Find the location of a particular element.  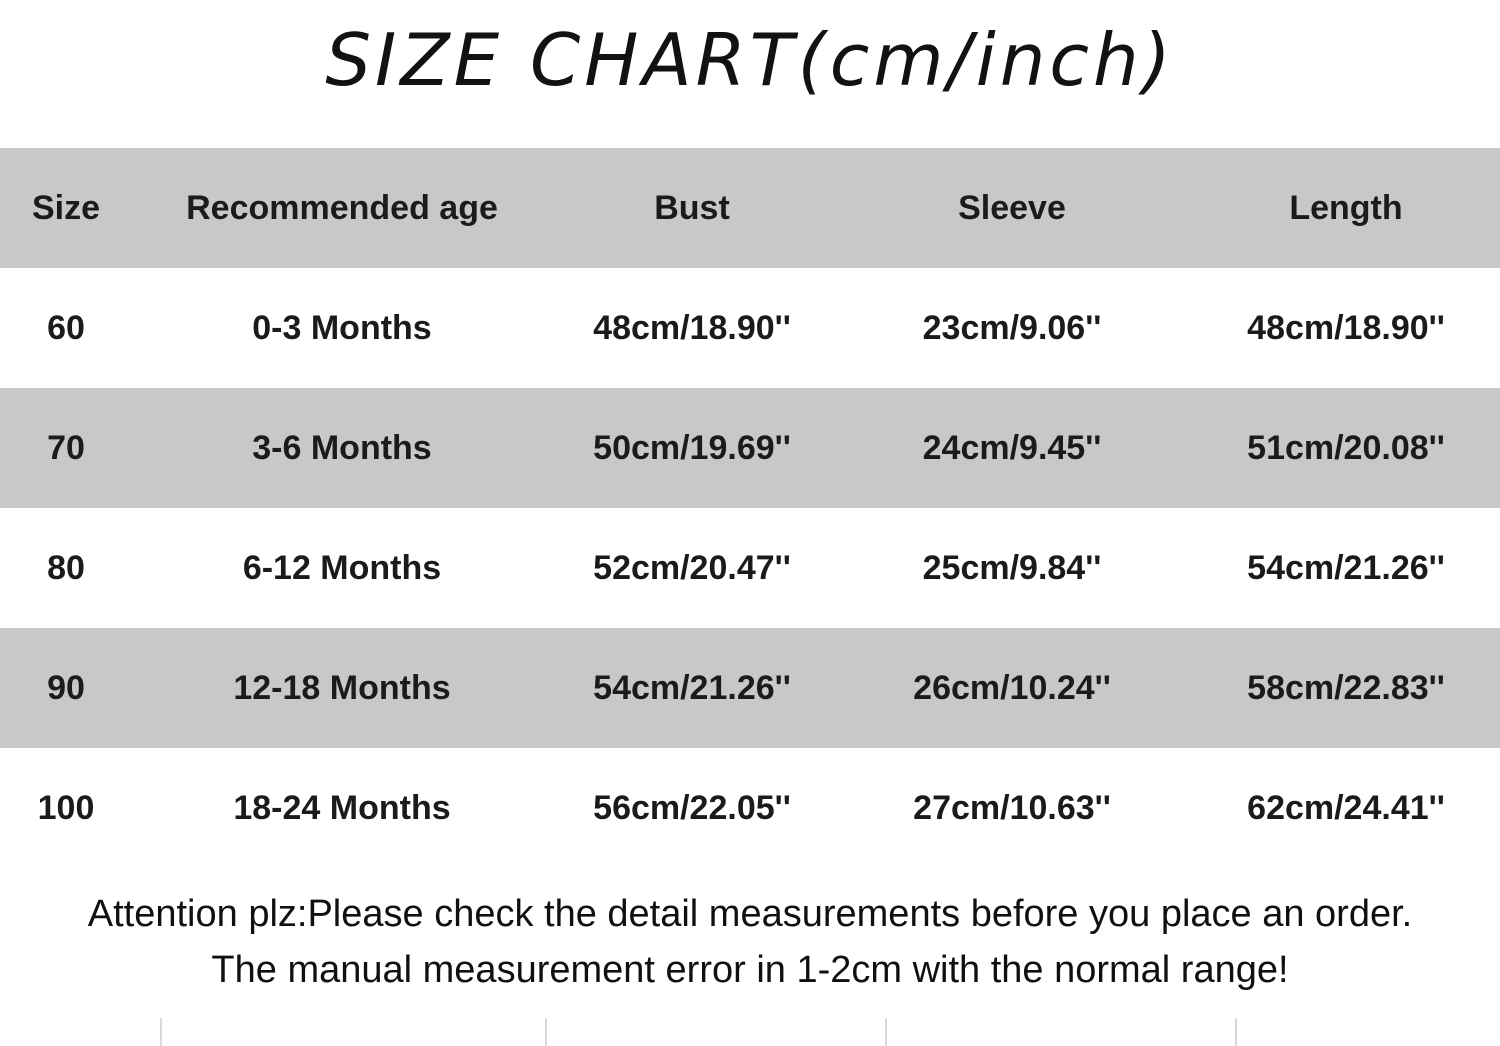

cell-size: 70 is located at coordinates (66, 447).